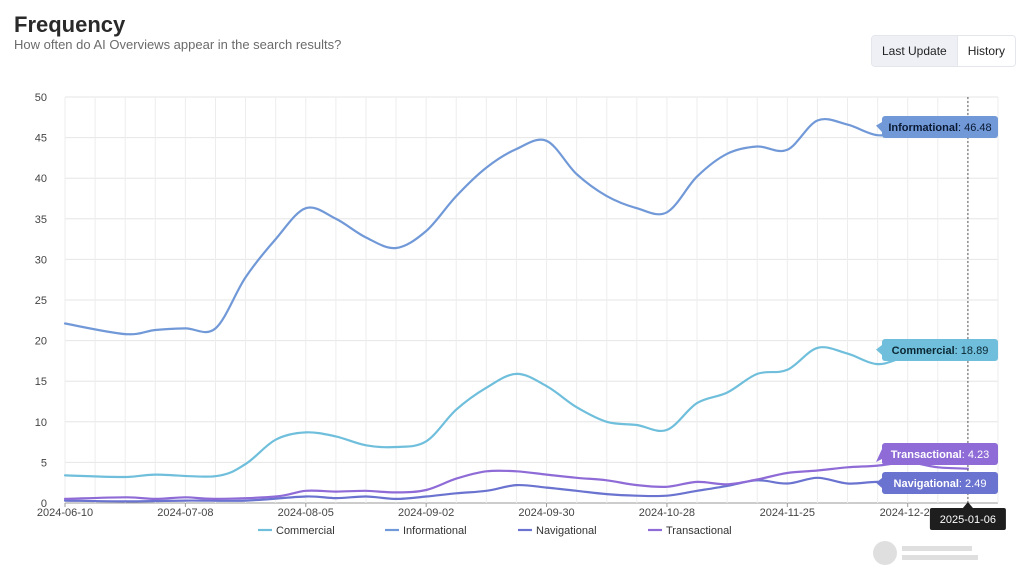 The width and height of the screenshot is (1024, 578). Describe the element at coordinates (435, 531) in the screenshot. I see `legend-label: Informational` at that location.